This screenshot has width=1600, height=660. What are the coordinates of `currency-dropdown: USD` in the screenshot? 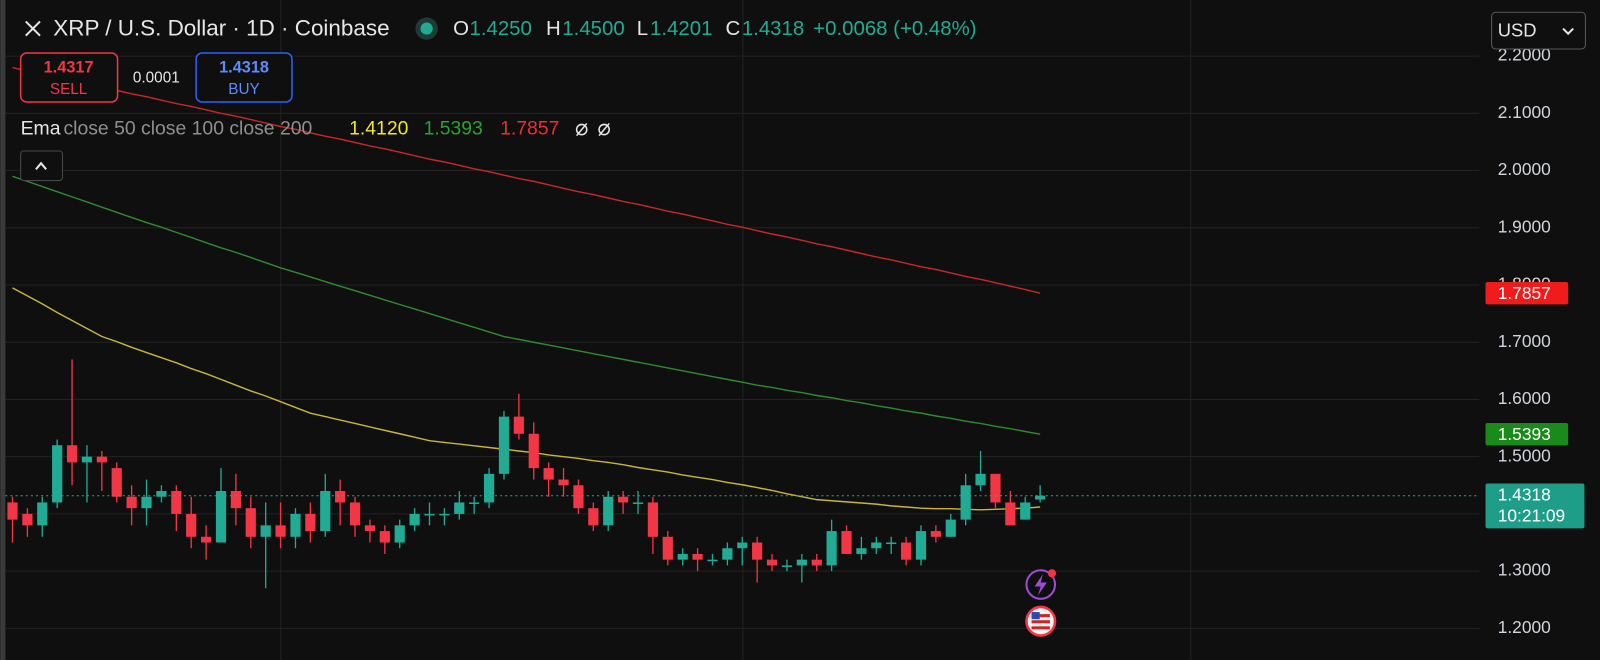 It's located at (1538, 30).